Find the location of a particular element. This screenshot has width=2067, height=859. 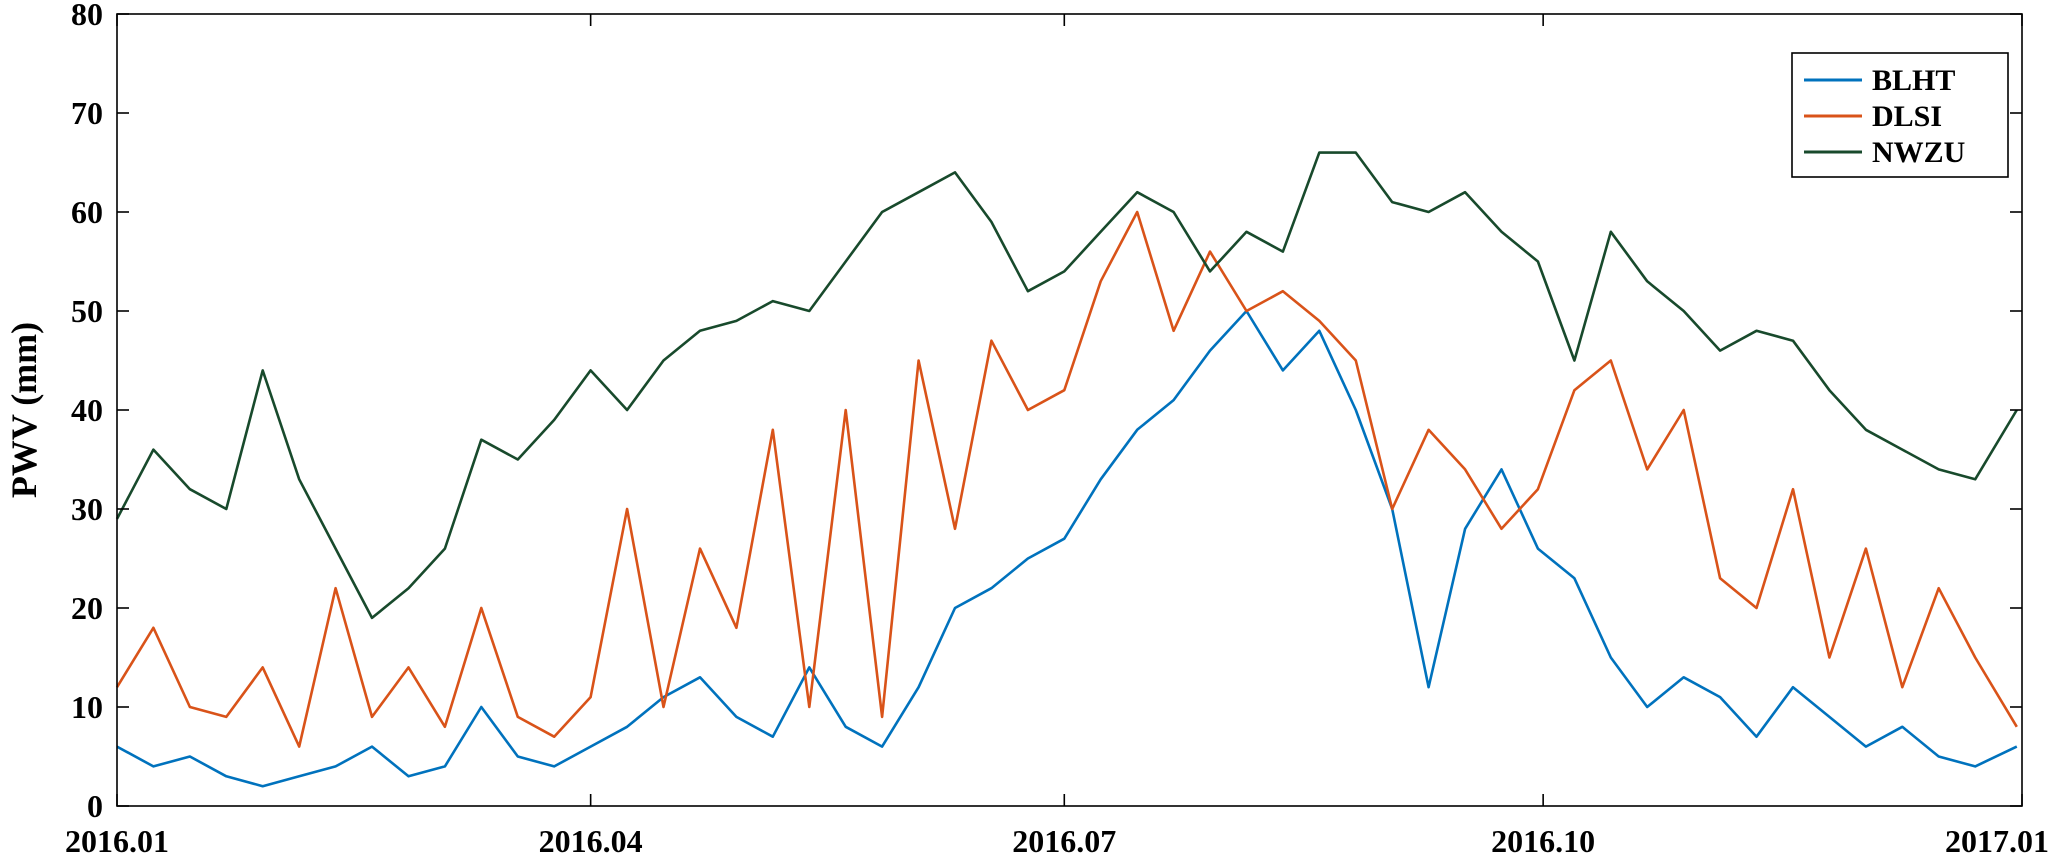

x-tick-label: 2017.01 is located at coordinates (1997, 841).